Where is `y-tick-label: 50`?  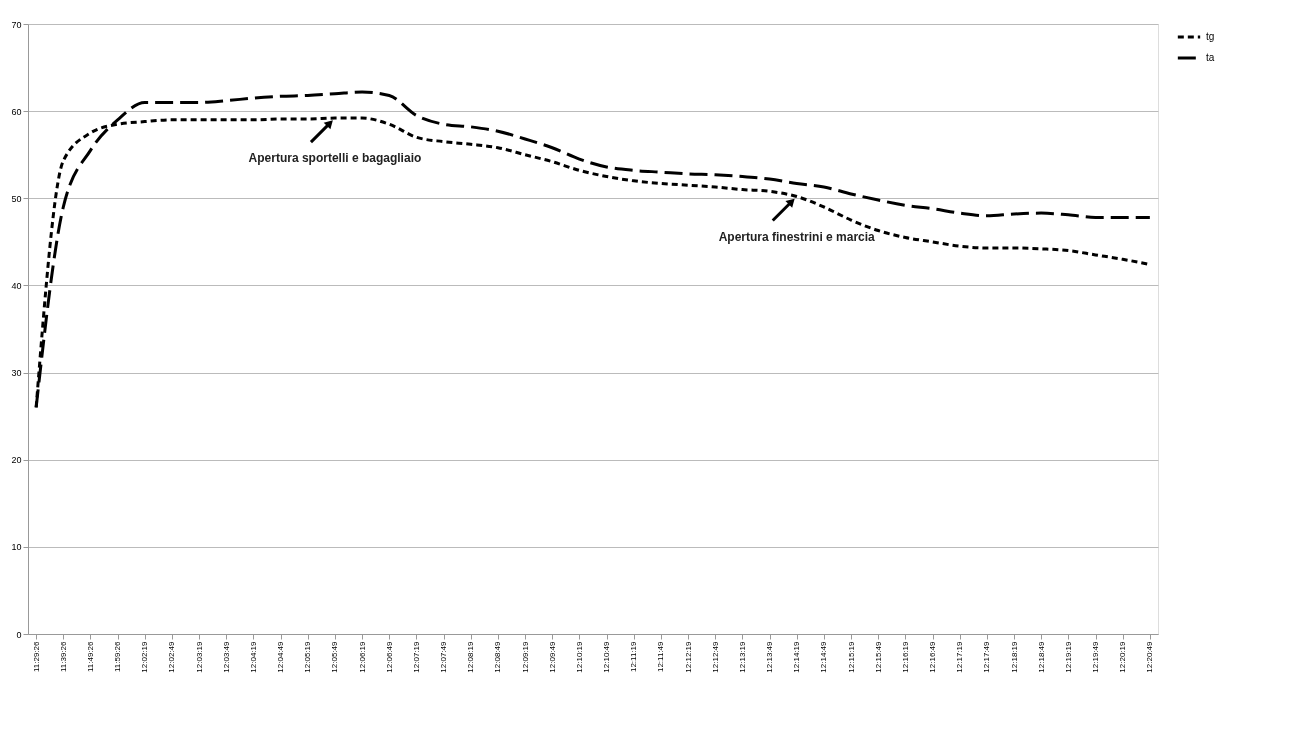 y-tick-label: 50 is located at coordinates (16, 198).